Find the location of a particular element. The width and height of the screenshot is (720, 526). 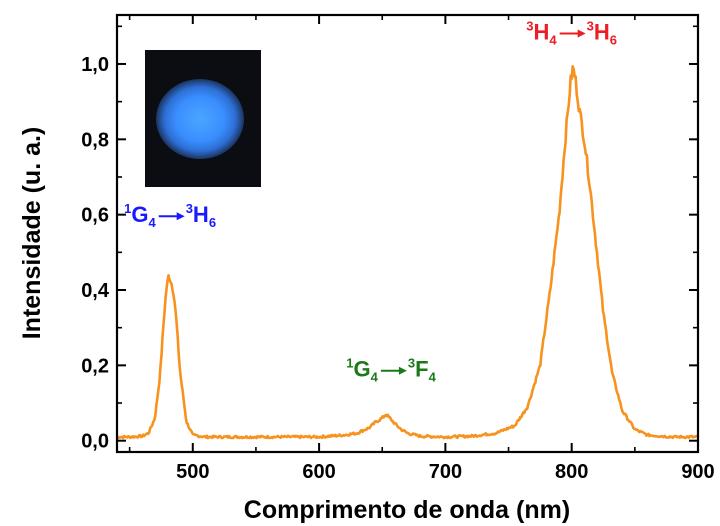

x-axis-title: Comprimento de onda (nm) is located at coordinates (407, 510).